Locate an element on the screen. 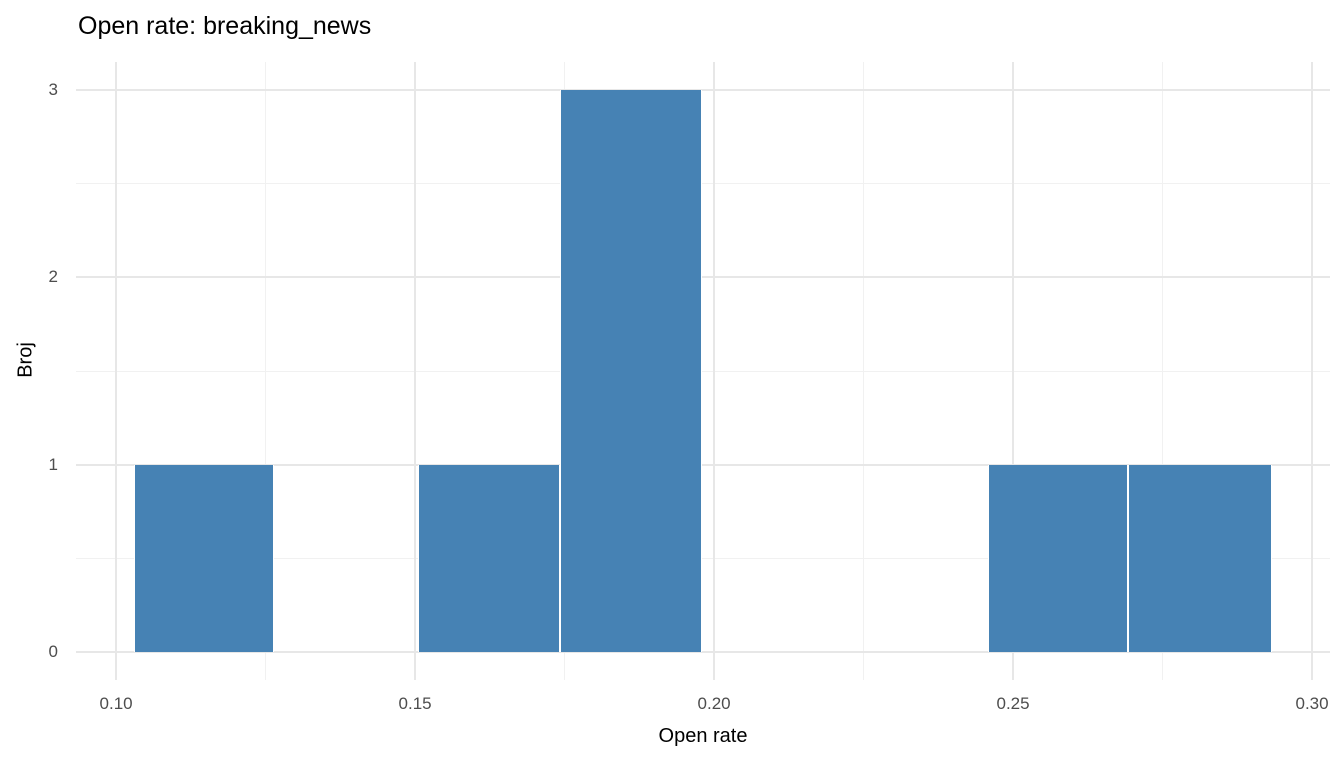 Image resolution: width=1344 pixels, height=768 pixels. x-tick-label: 0.10 is located at coordinates (116, 703).